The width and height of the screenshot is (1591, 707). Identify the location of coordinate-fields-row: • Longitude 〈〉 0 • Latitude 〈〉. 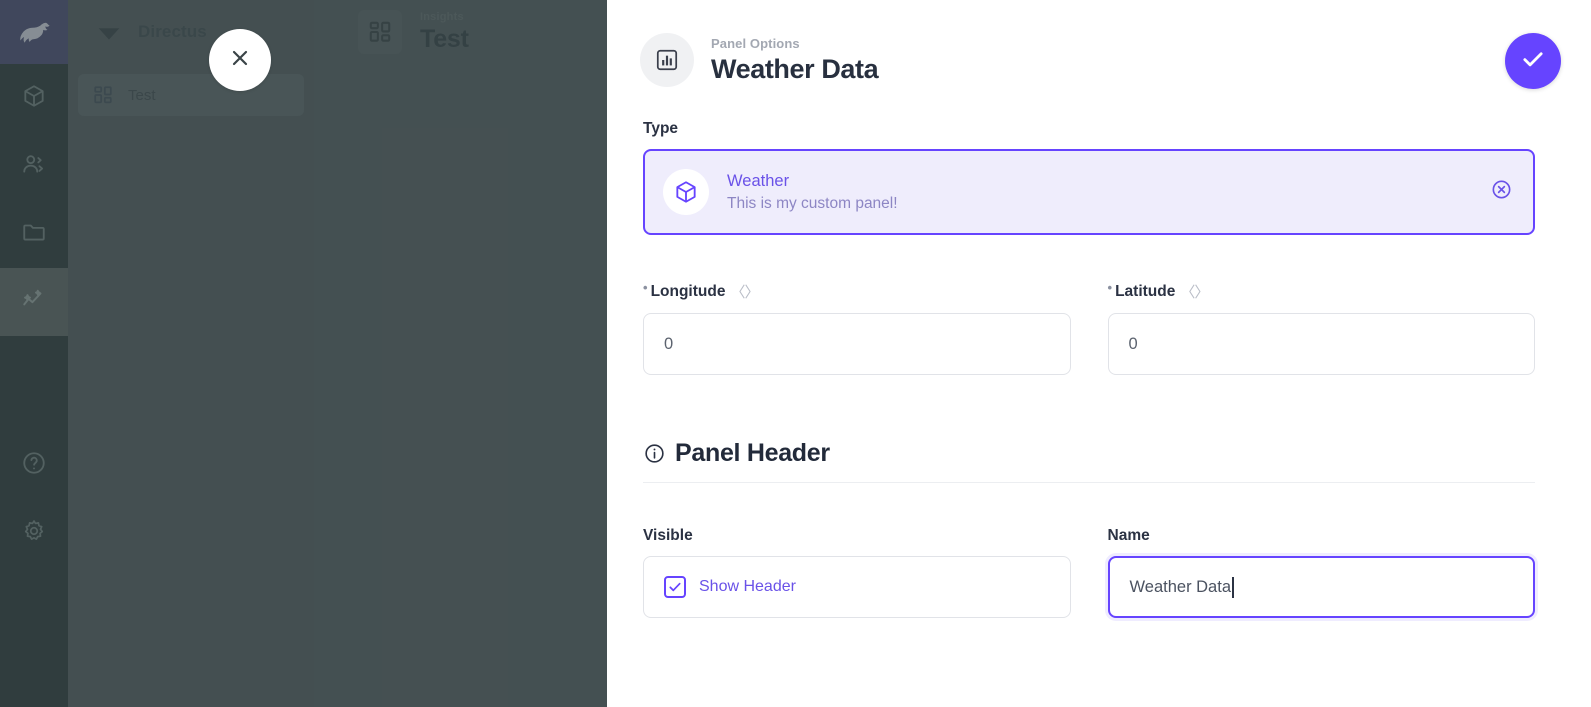
(1089, 327).